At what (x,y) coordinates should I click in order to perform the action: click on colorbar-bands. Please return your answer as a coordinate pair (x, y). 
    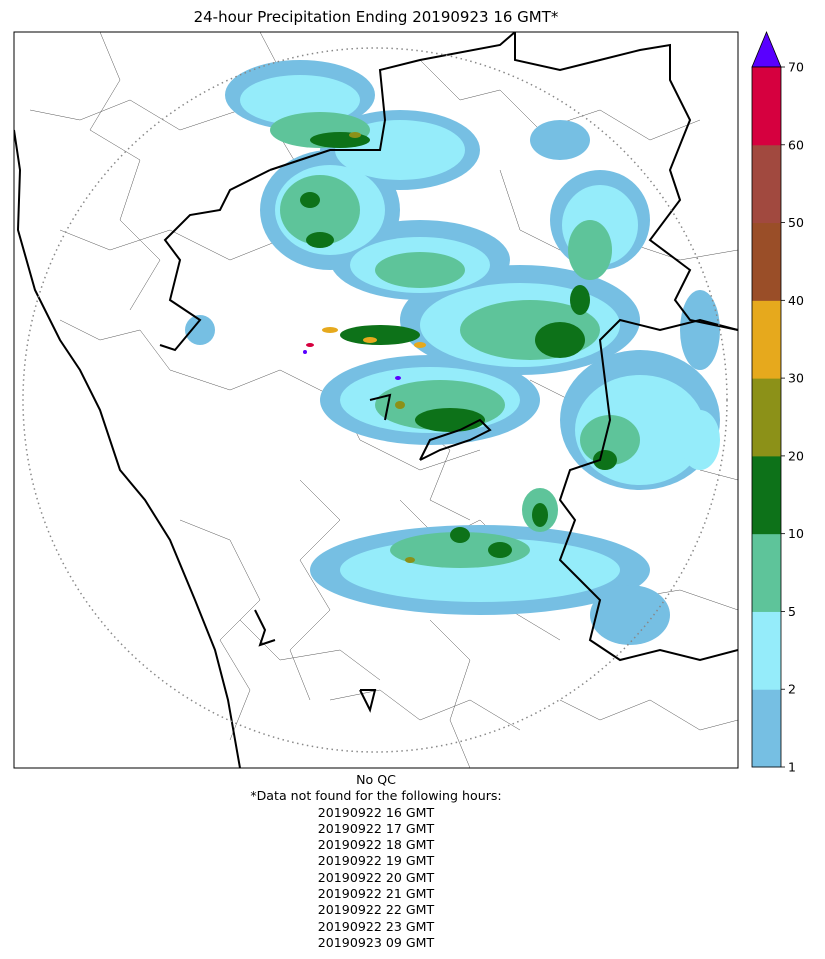
    Looking at the image, I should click on (766, 417).